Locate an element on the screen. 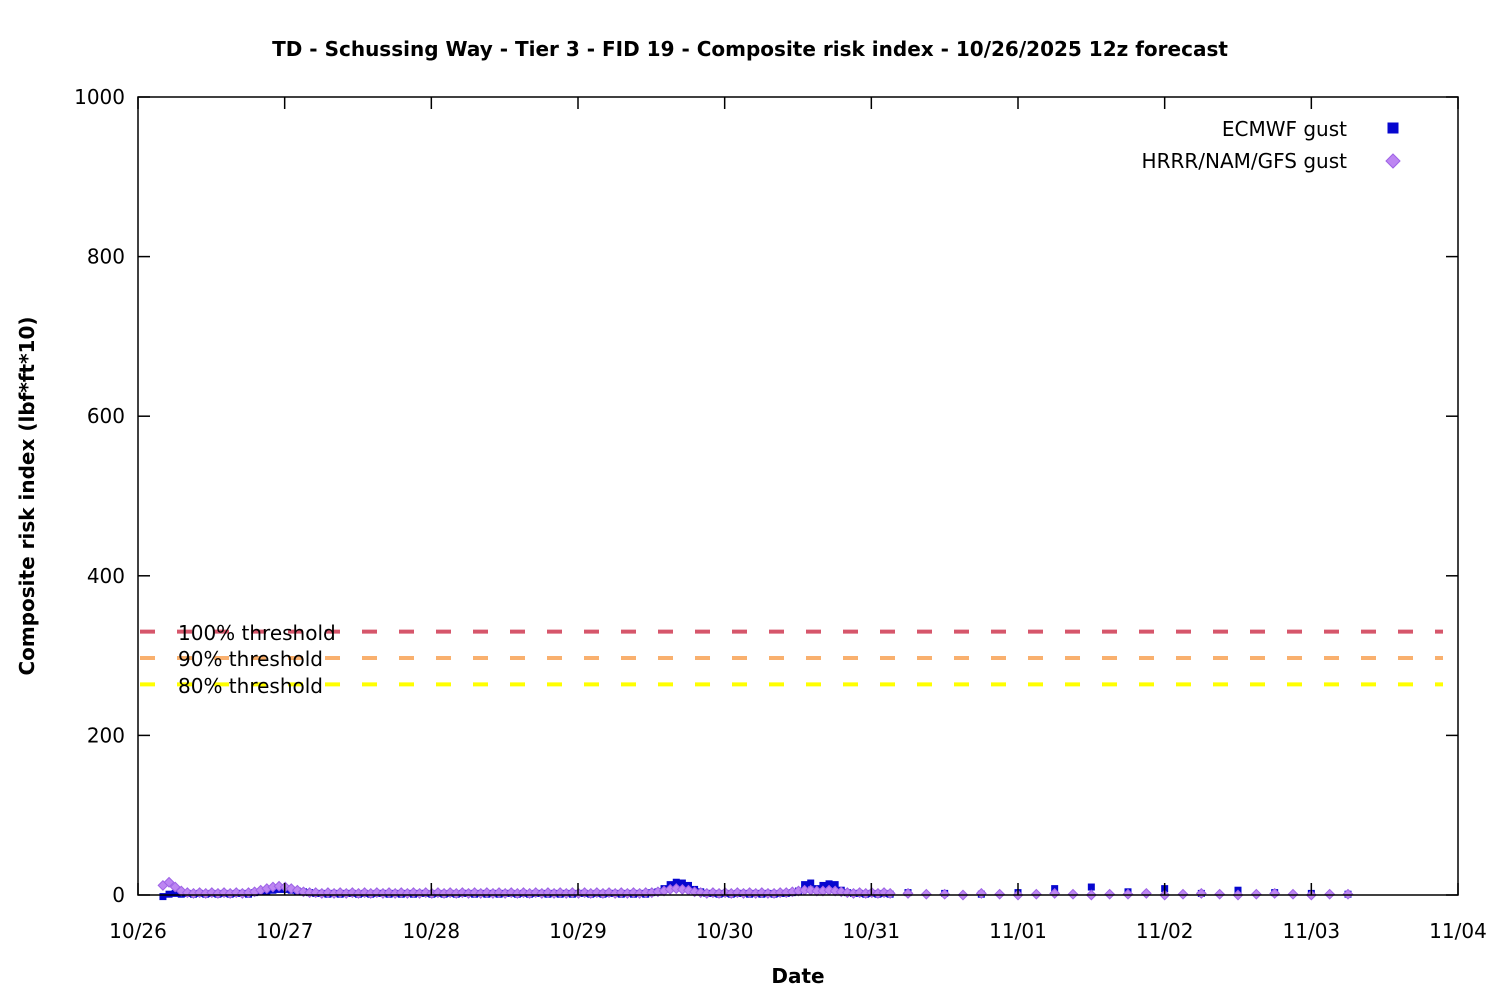 This screenshot has width=1500, height=1000. x-tick-label: 10/30 is located at coordinates (725, 931).